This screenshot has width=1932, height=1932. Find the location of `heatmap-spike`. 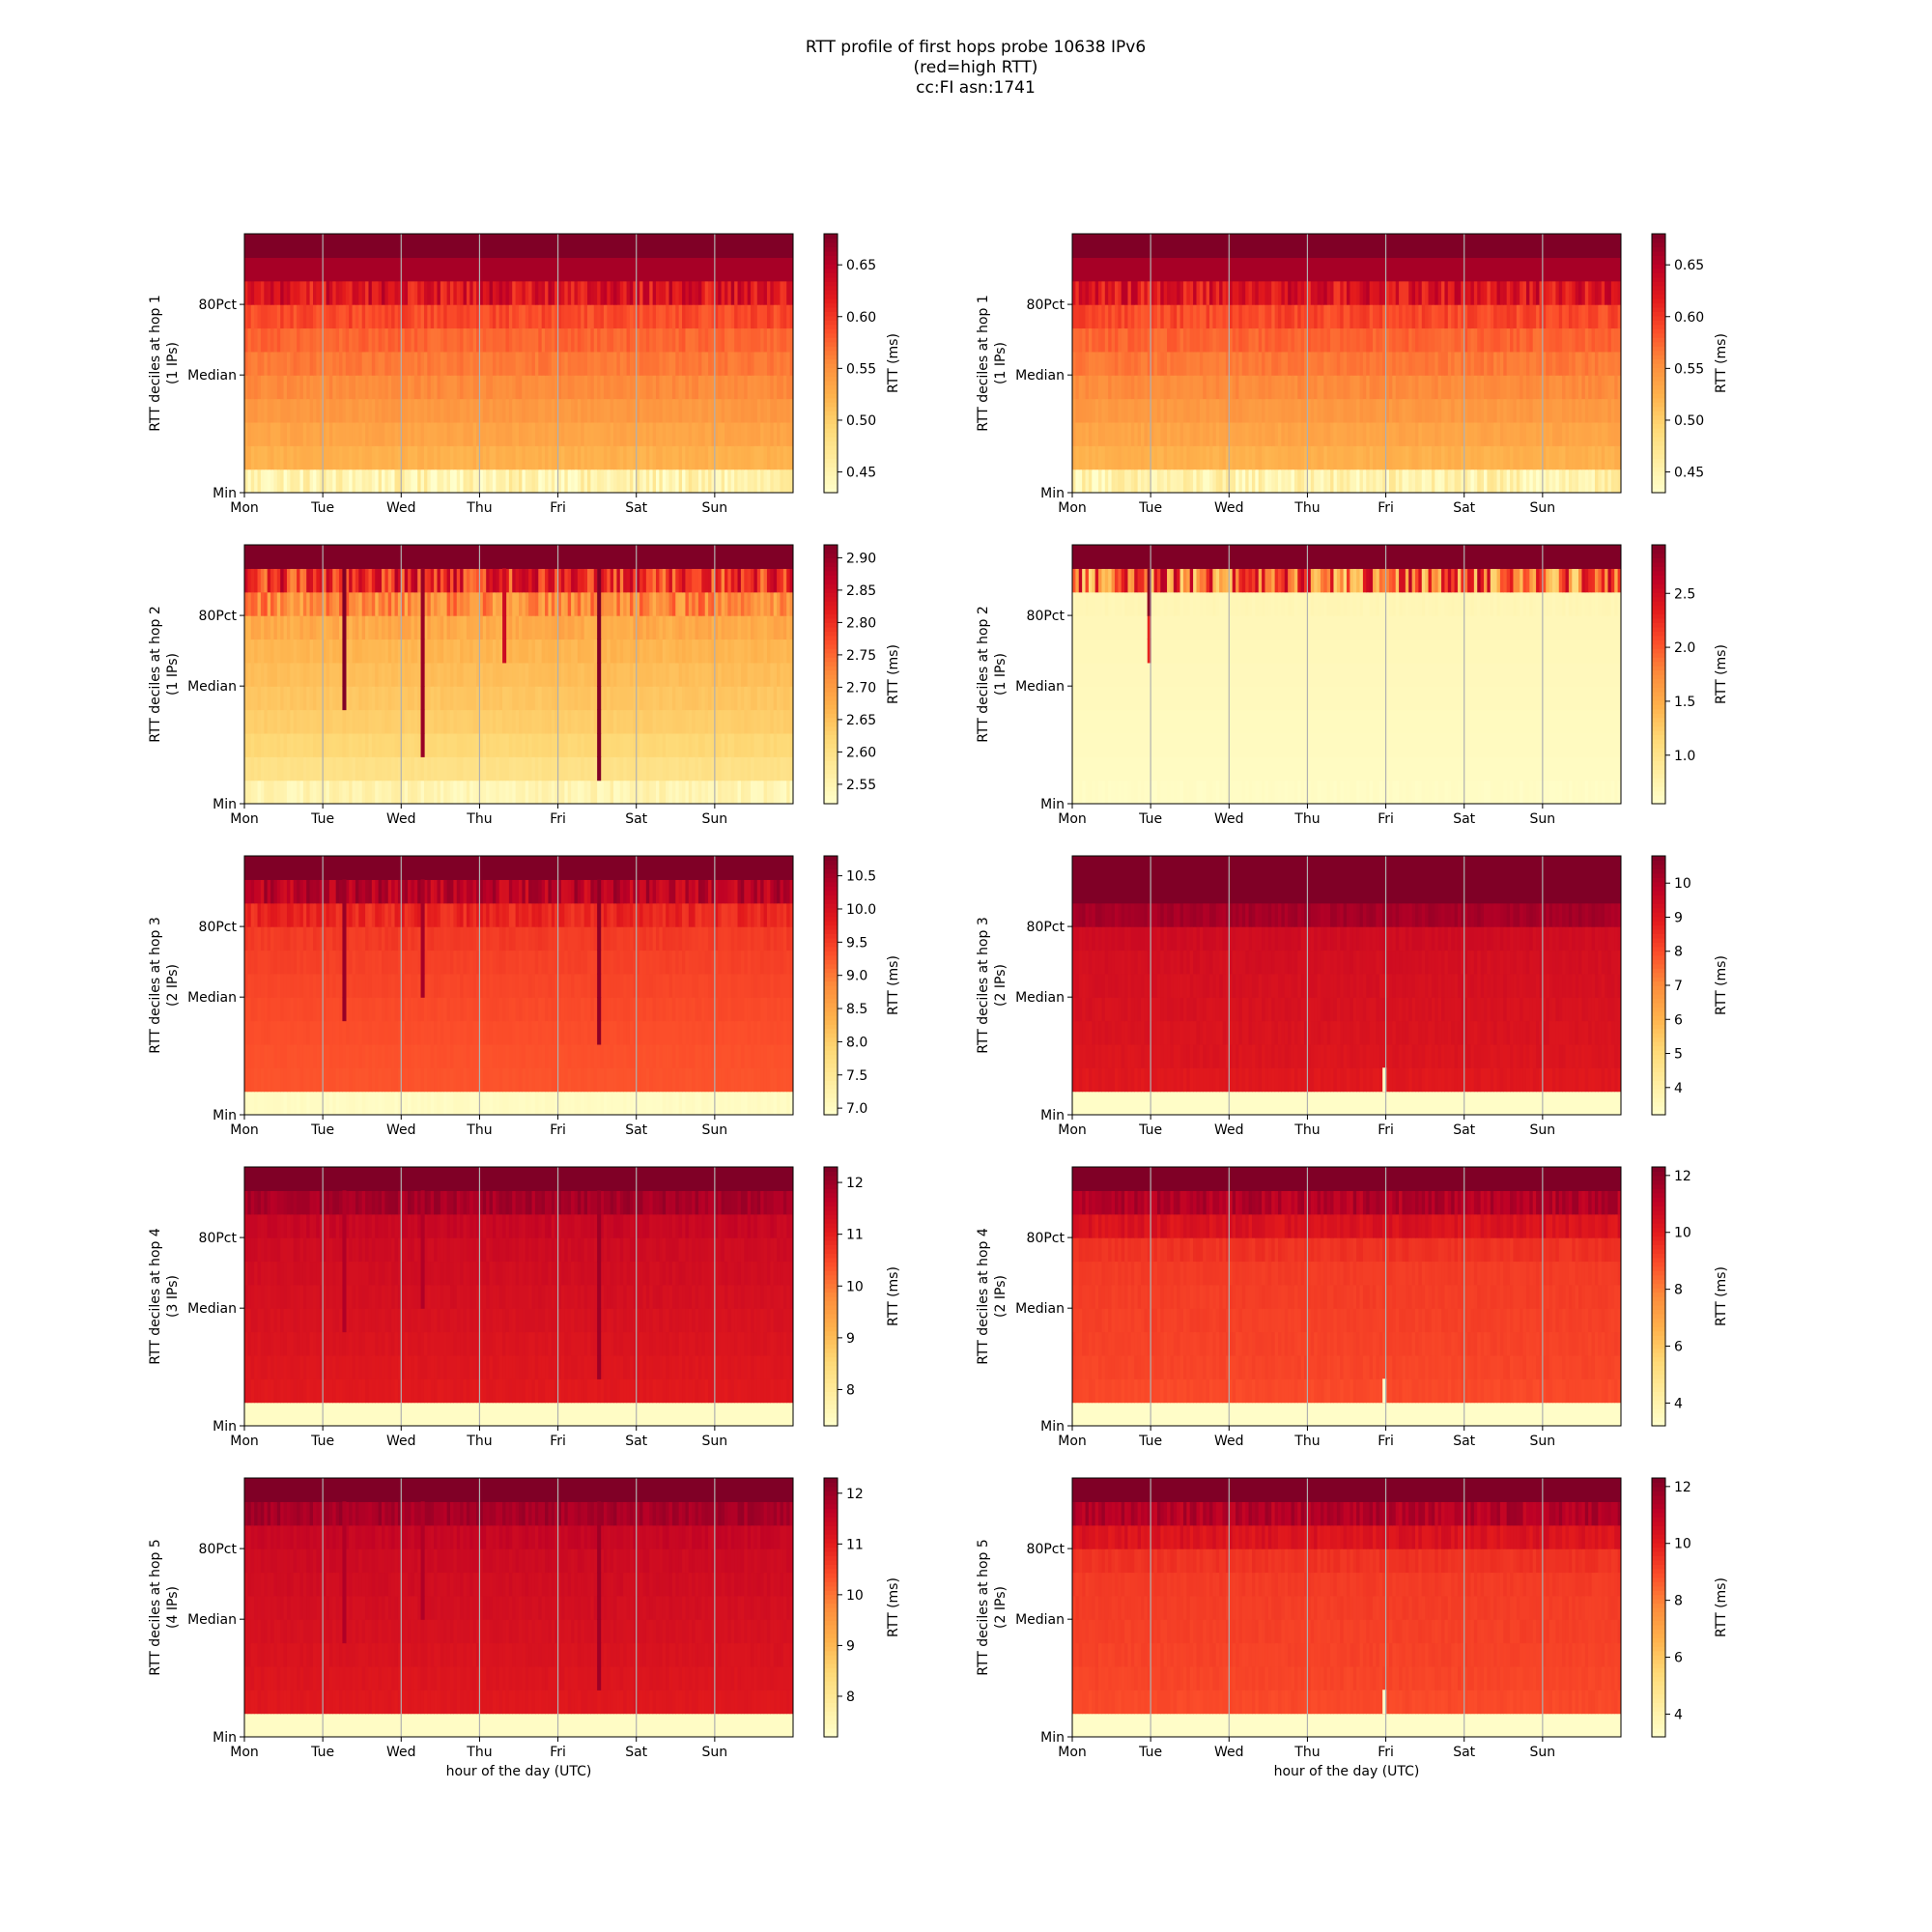

heatmap-spike is located at coordinates (599, 651).